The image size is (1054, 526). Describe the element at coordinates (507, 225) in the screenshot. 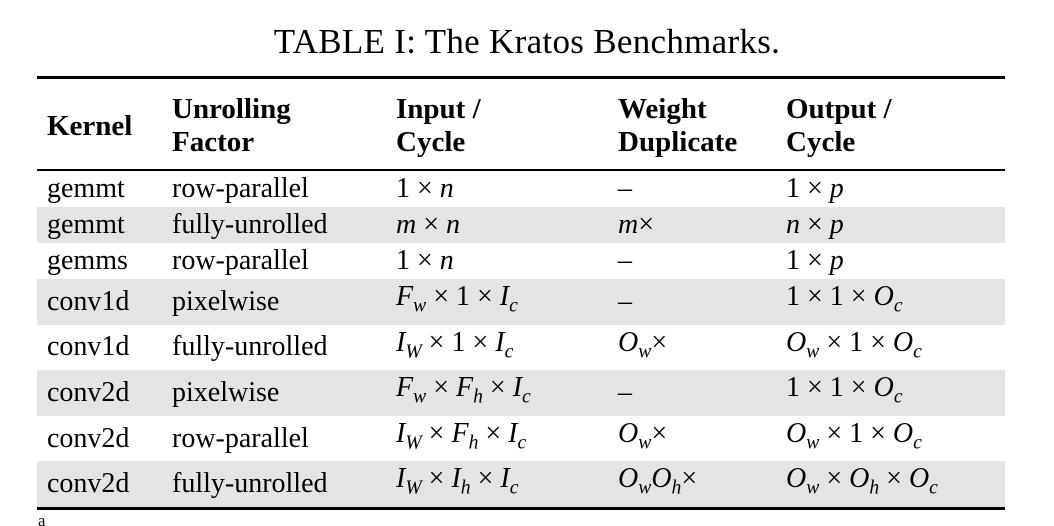

I see `cell-input-cycle: m × n` at that location.